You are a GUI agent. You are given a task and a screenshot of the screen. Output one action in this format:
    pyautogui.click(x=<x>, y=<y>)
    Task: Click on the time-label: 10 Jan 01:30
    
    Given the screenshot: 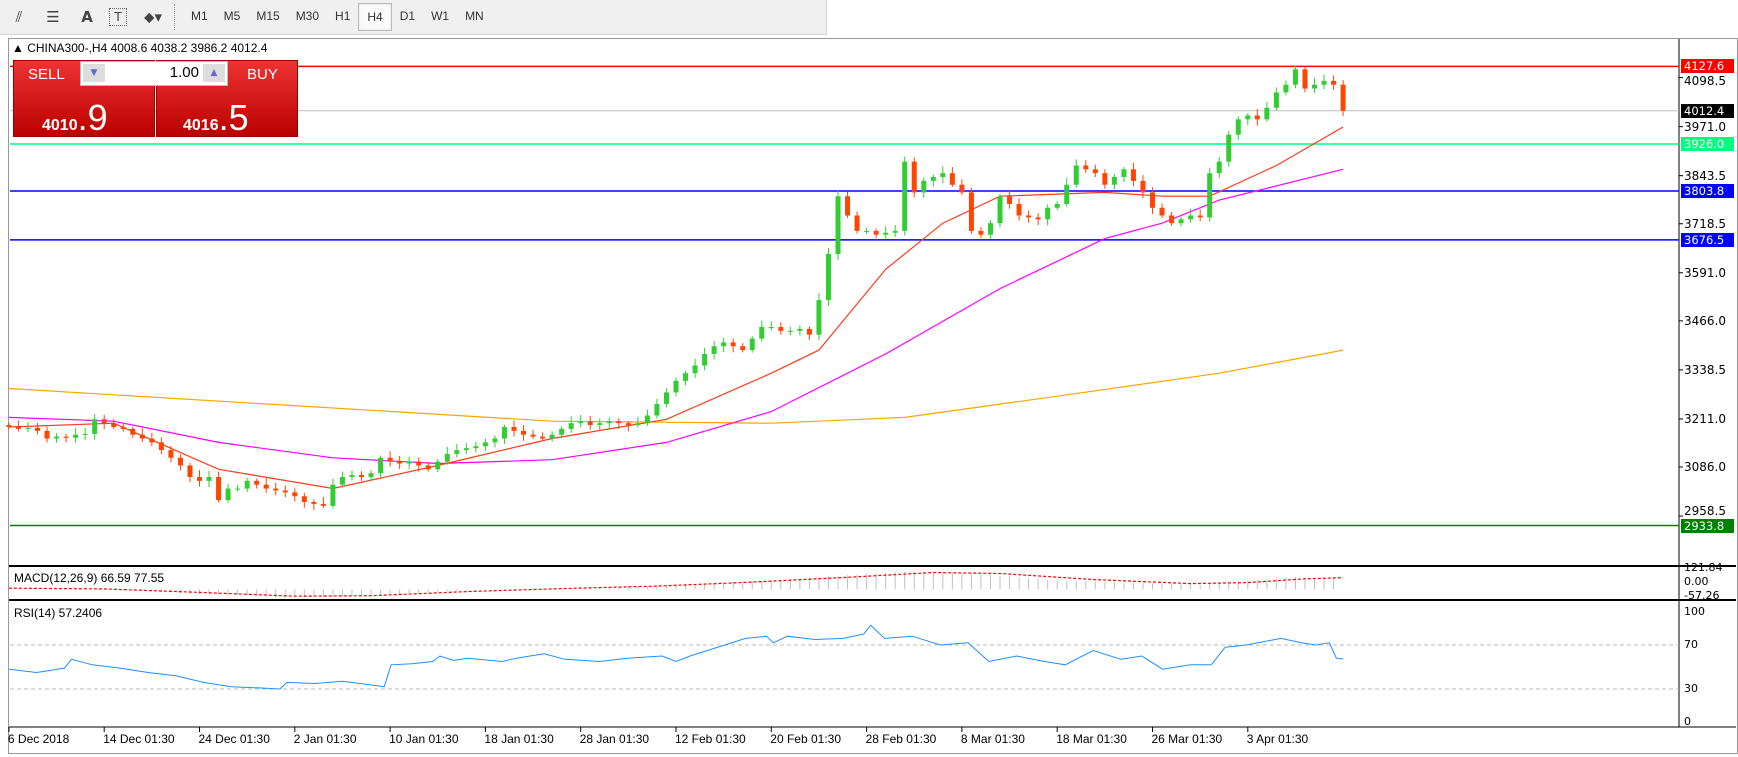 What is the action you would take?
    pyautogui.click(x=424, y=739)
    